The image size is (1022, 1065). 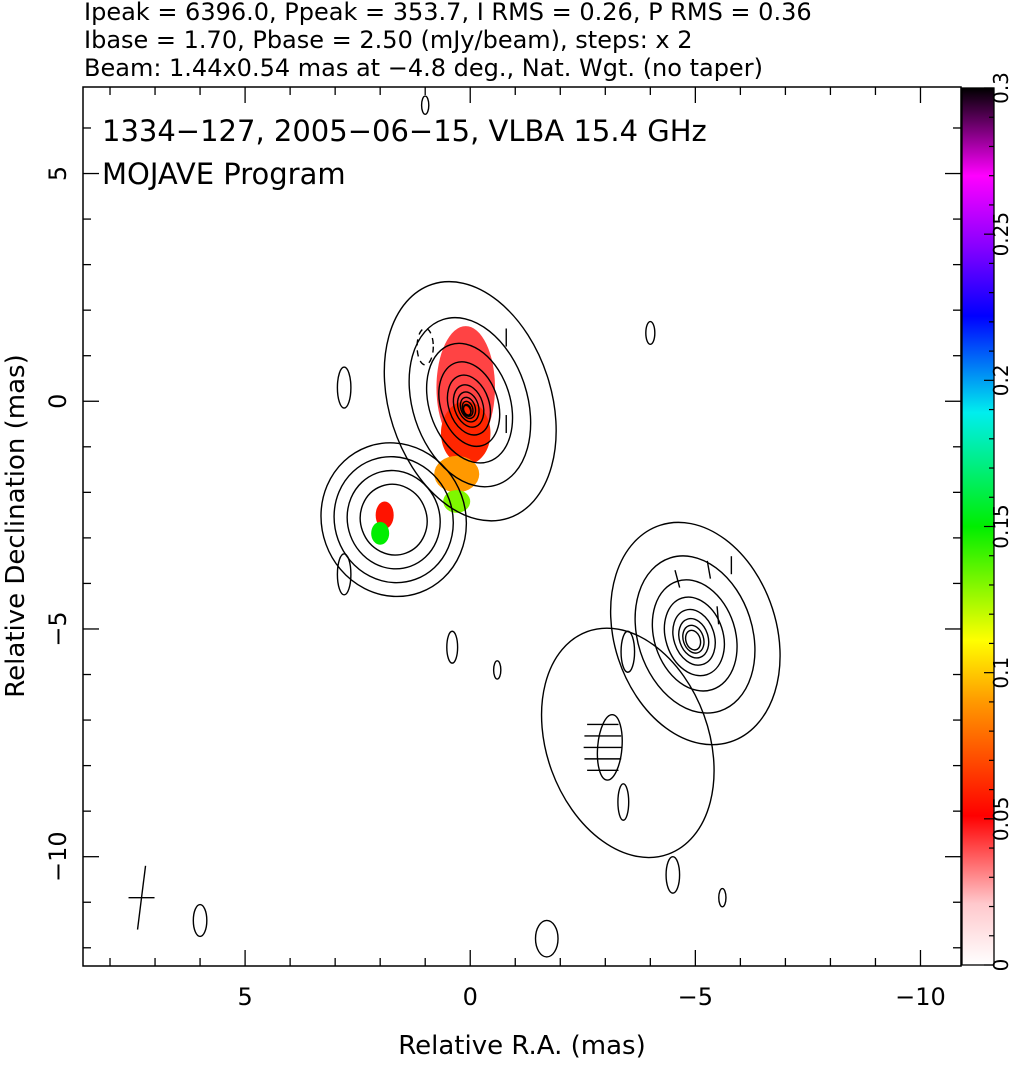 I want to click on colorbar: 0 0.05 0.1 0.15 0.2 0.25 0.3, so click(x=987, y=521).